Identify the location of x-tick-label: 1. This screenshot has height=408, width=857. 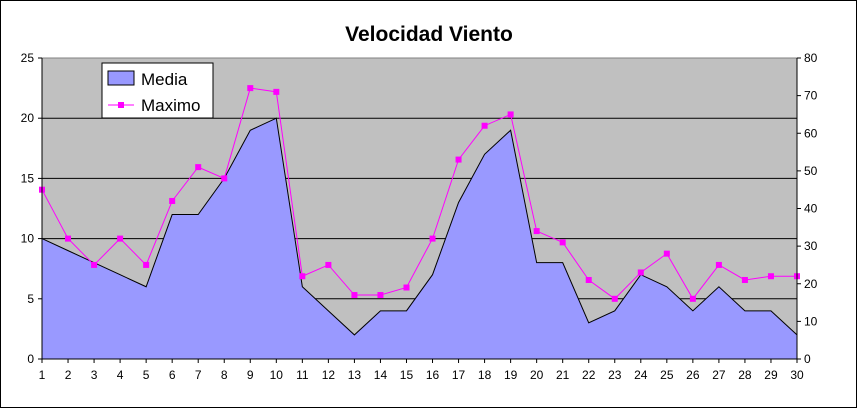
(42, 375).